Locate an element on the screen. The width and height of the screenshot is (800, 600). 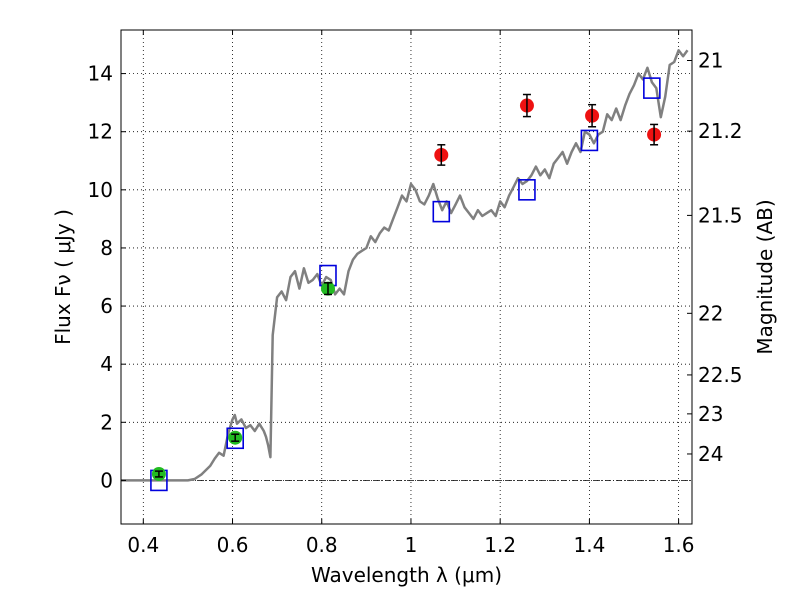
right-tick-label: 22 is located at coordinates (710, 313).